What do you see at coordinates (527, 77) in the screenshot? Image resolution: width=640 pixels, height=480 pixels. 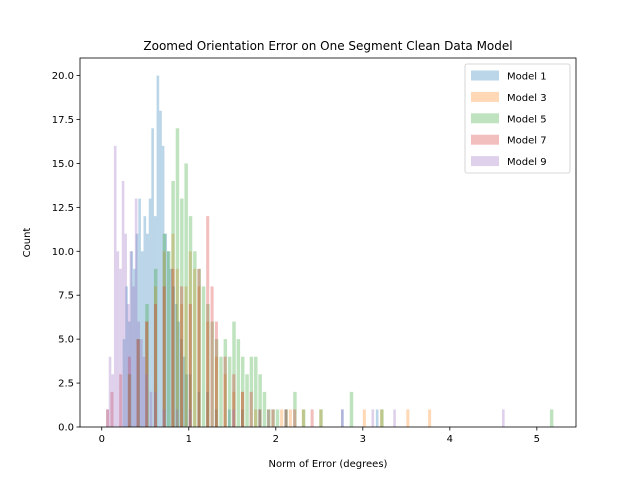 I see `legend-label: Model 1` at bounding box center [527, 77].